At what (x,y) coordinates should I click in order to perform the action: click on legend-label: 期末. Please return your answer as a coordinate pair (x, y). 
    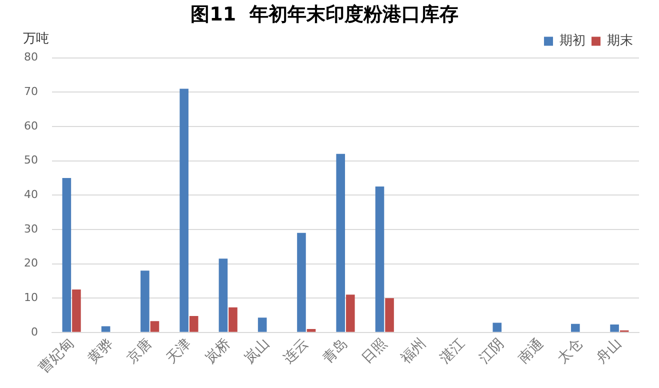
    Looking at the image, I should click on (620, 41).